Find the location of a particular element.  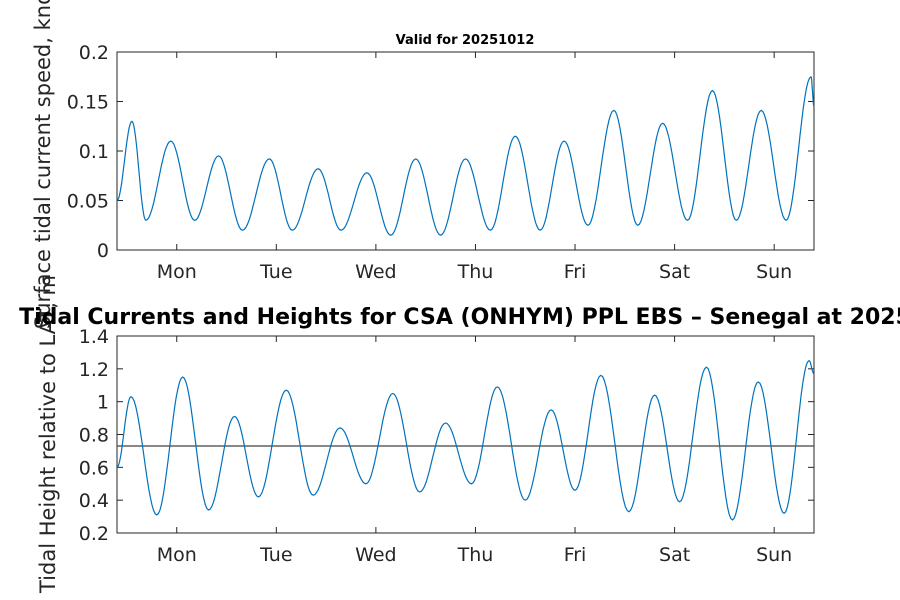

height-x-tick-label: Sat is located at coordinates (674, 555).